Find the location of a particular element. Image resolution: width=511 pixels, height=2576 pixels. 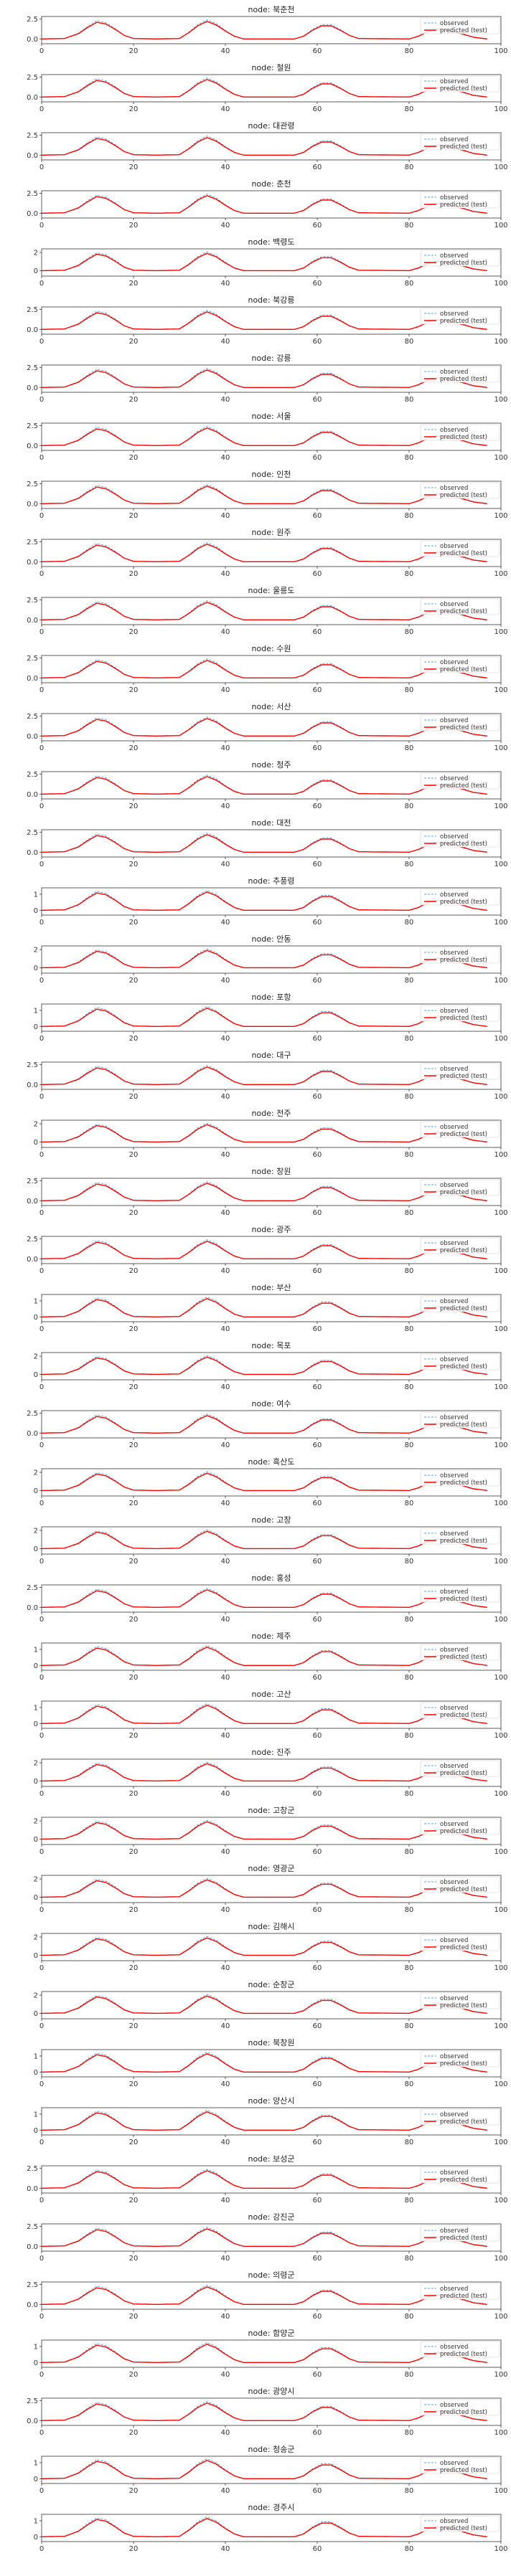

subplot-title: node: 안동 is located at coordinates (271, 939).